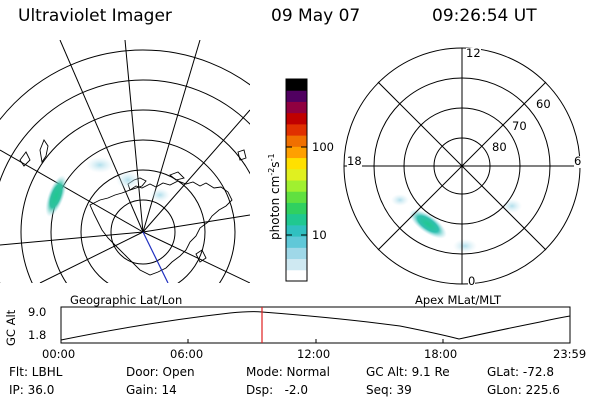  Describe the element at coordinates (323, 147) in the screenshot. I see `colorbar-tick-100: 100` at that location.